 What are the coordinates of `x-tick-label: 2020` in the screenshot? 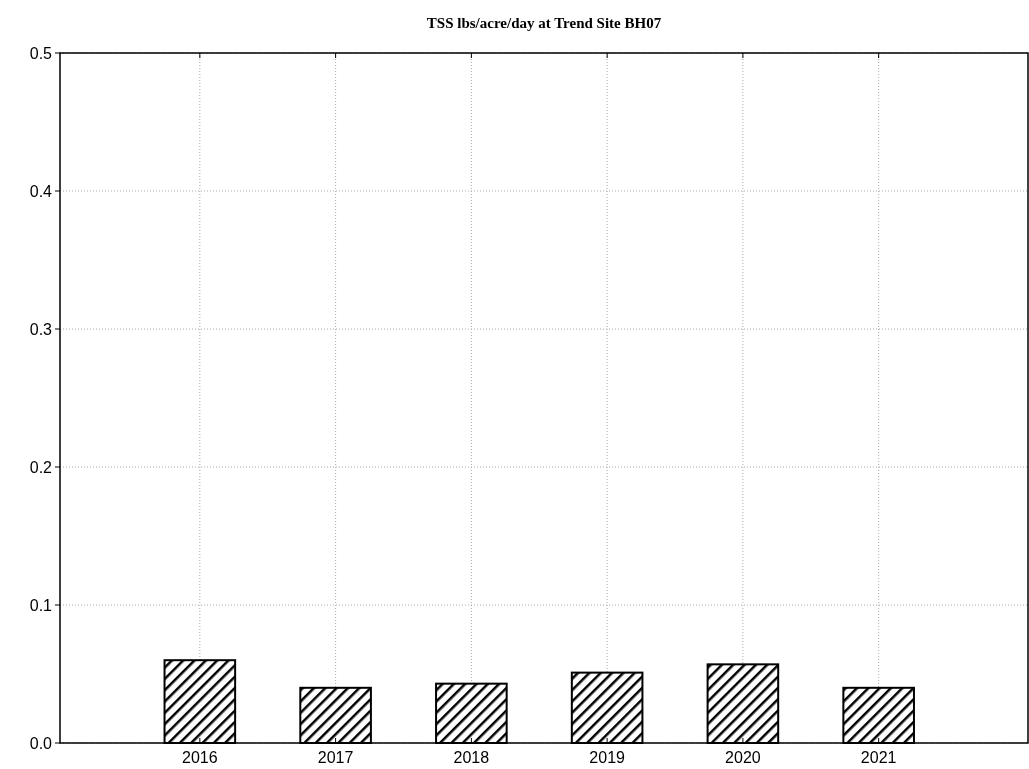 It's located at (743, 757).